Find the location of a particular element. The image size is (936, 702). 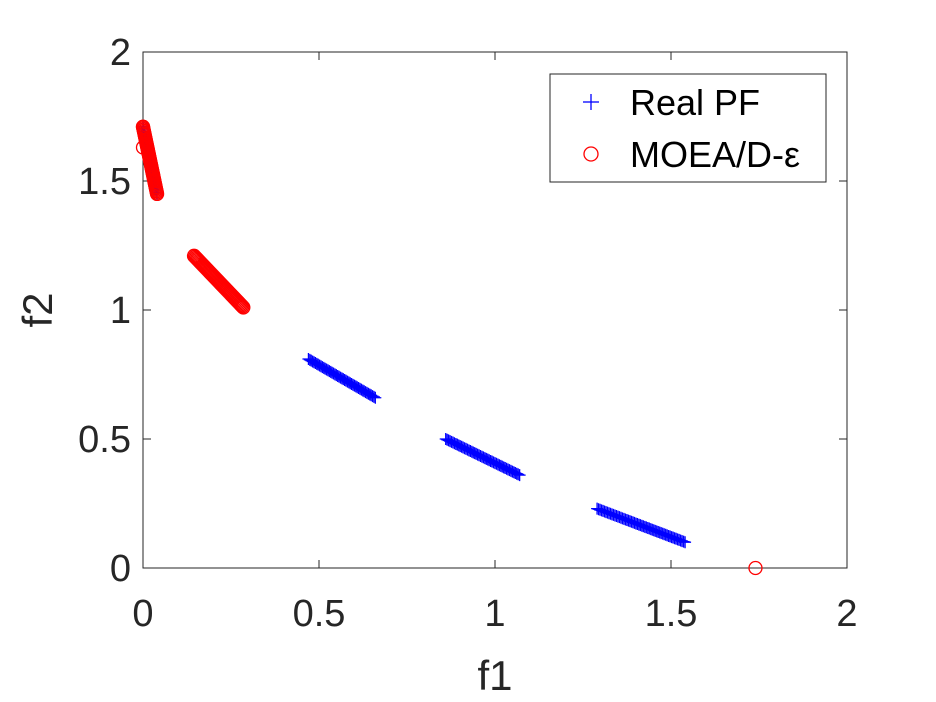

x-tick-label: 1.5 is located at coordinates (671, 614).